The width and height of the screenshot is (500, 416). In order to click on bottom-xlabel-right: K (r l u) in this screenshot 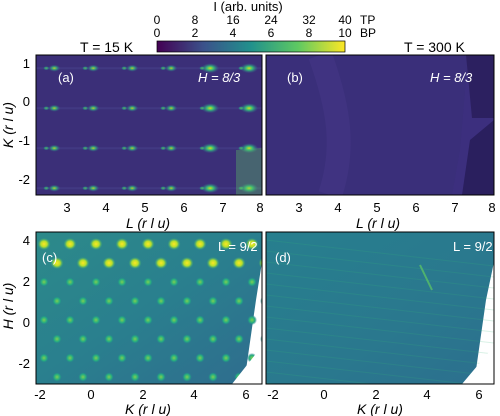, I will do `click(380, 408)`.